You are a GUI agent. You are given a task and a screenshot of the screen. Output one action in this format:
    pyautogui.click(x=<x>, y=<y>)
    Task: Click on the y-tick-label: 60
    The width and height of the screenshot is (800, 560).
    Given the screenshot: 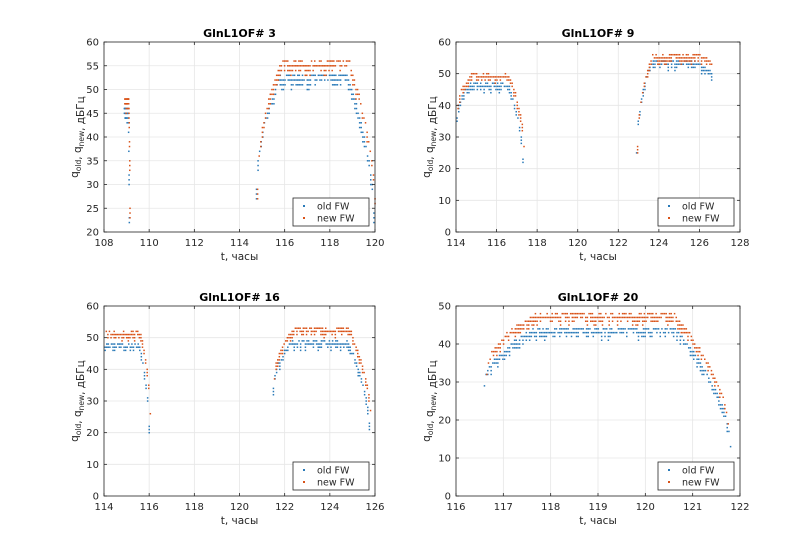 What is the action you would take?
    pyautogui.click(x=92, y=307)
    